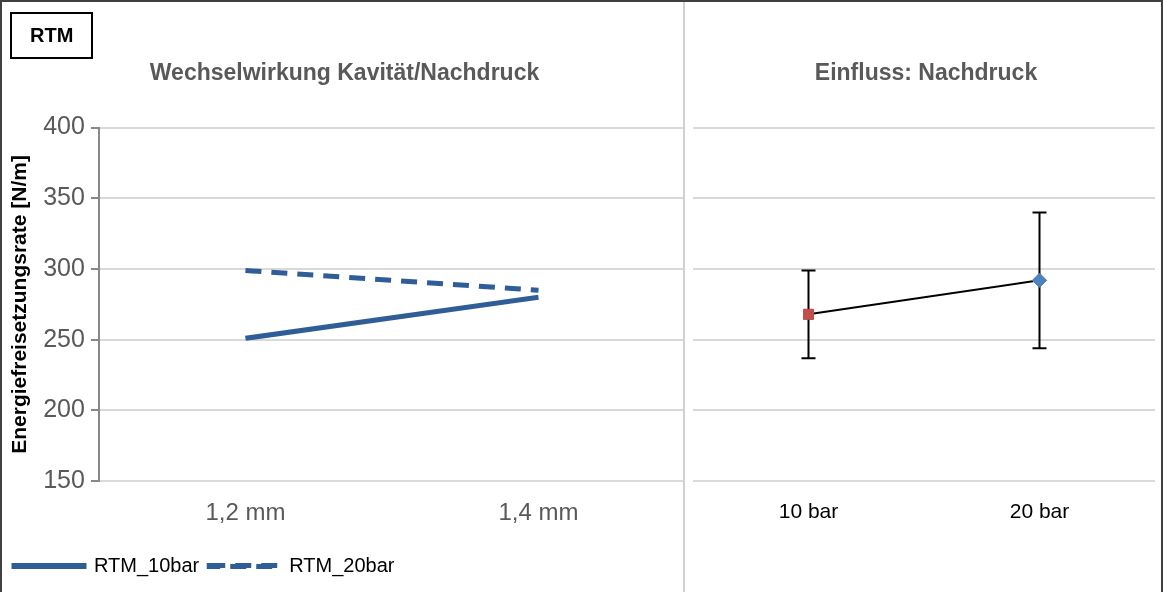 The width and height of the screenshot is (1163, 592). I want to click on legend-label: RTM_10bar, so click(147, 565).